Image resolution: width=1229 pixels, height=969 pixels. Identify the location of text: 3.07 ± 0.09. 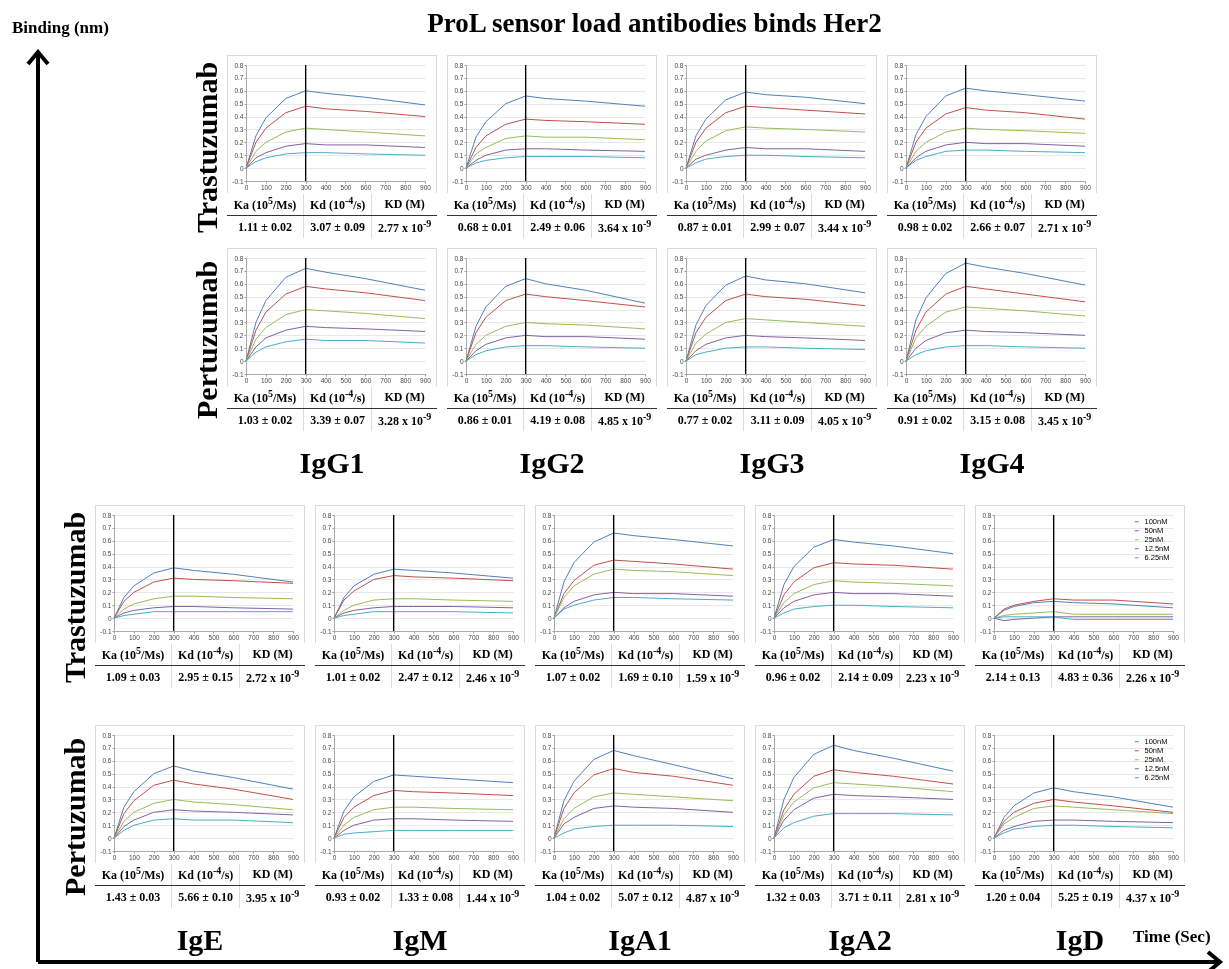
(337, 226).